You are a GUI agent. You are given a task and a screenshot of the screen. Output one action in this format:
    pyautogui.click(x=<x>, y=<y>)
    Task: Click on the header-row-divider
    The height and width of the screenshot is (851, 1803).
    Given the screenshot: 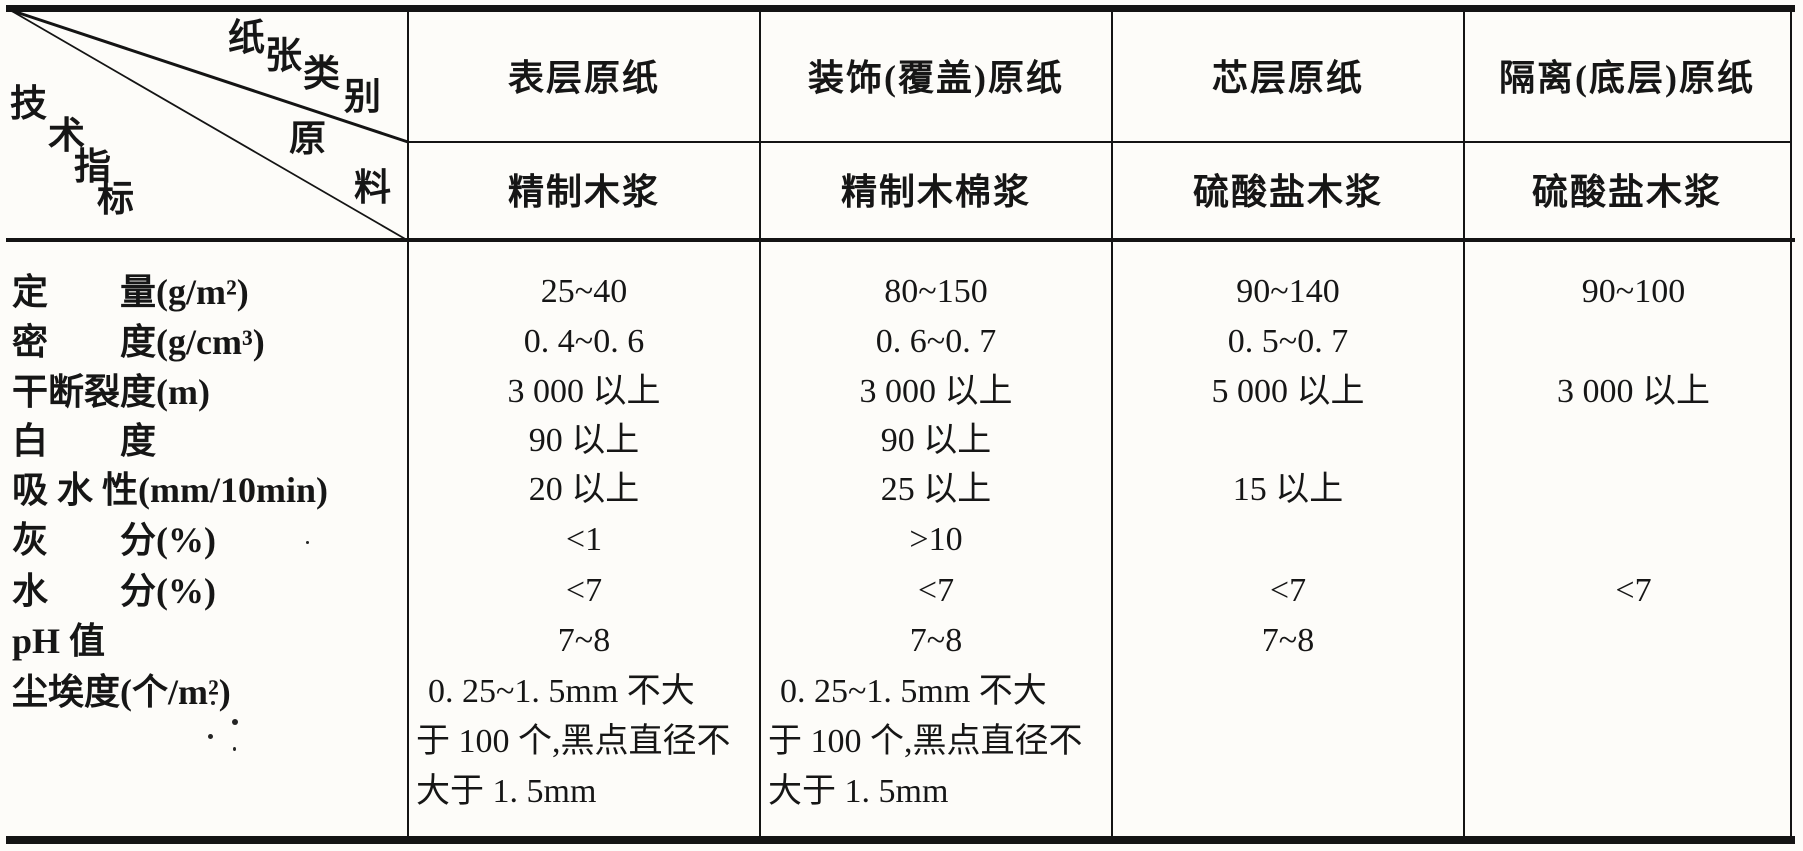 What is the action you would take?
    pyautogui.click(x=1100, y=142)
    